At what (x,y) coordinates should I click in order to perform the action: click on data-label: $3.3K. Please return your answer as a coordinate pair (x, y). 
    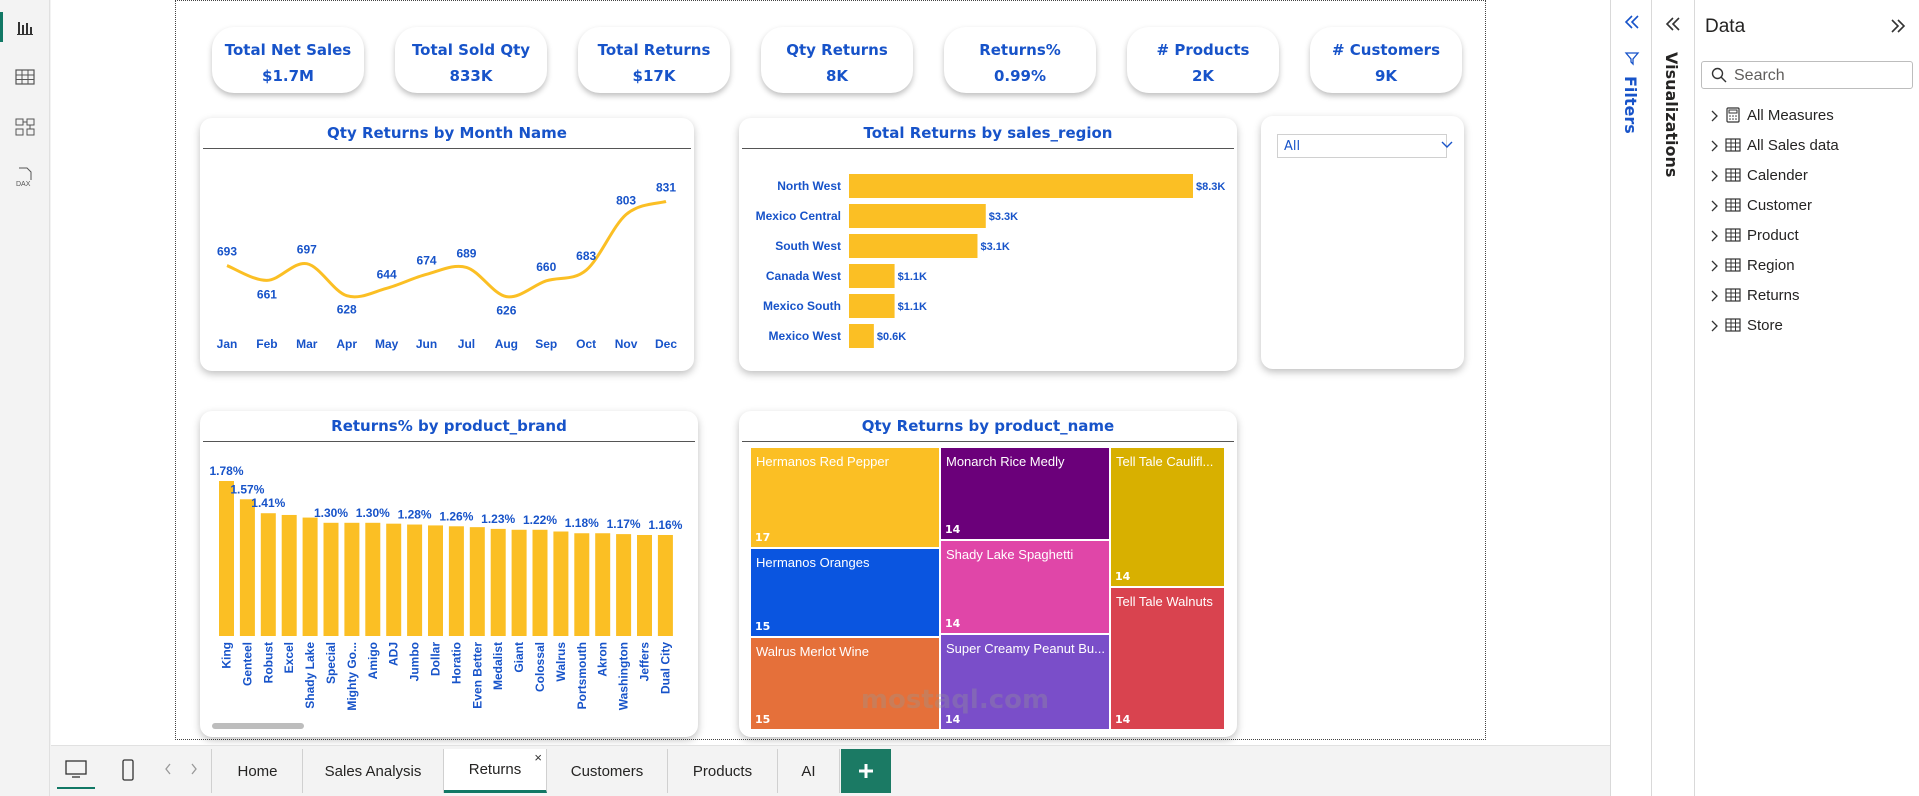
    Looking at the image, I should click on (1003, 217).